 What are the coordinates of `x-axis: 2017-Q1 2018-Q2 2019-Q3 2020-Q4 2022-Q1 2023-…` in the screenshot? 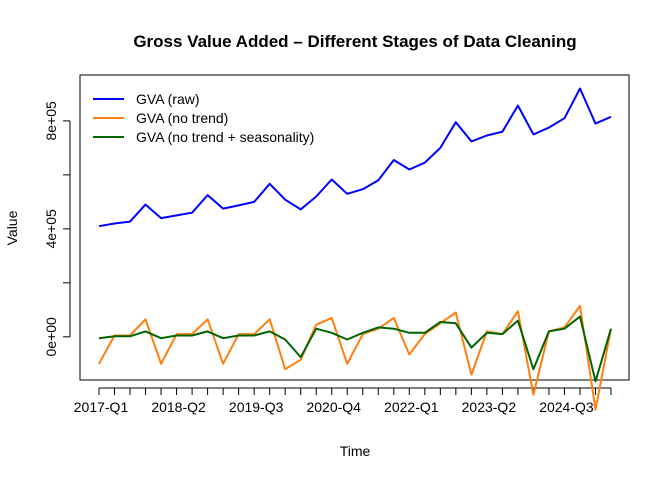 It's located at (343, 401).